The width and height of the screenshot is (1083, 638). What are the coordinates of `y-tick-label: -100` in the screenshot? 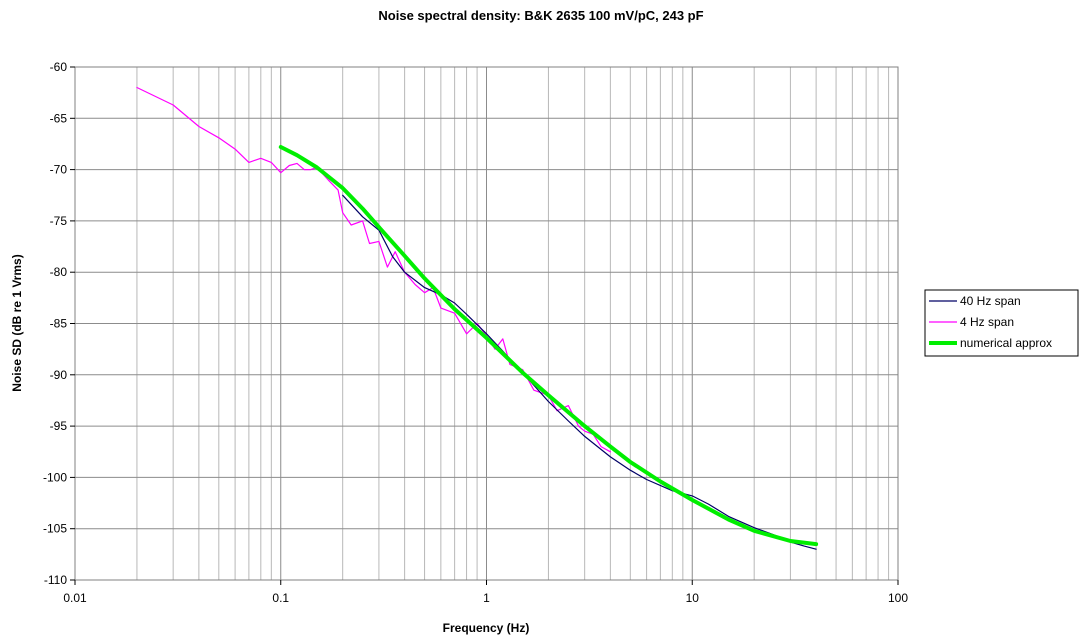 It's located at (55, 477).